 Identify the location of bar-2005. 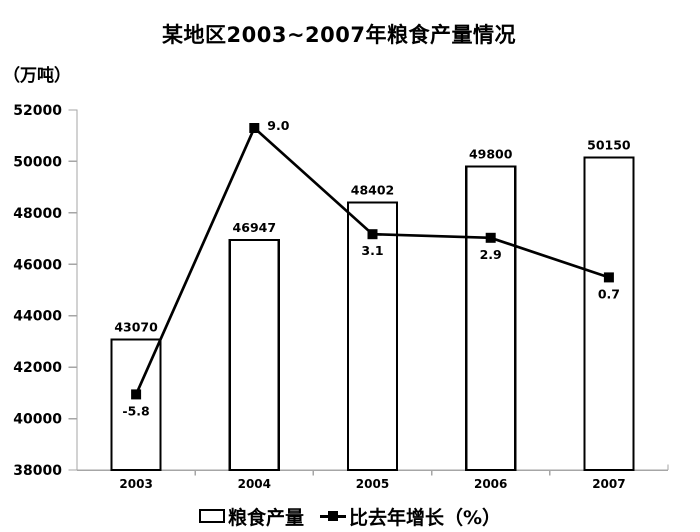
(372, 336).